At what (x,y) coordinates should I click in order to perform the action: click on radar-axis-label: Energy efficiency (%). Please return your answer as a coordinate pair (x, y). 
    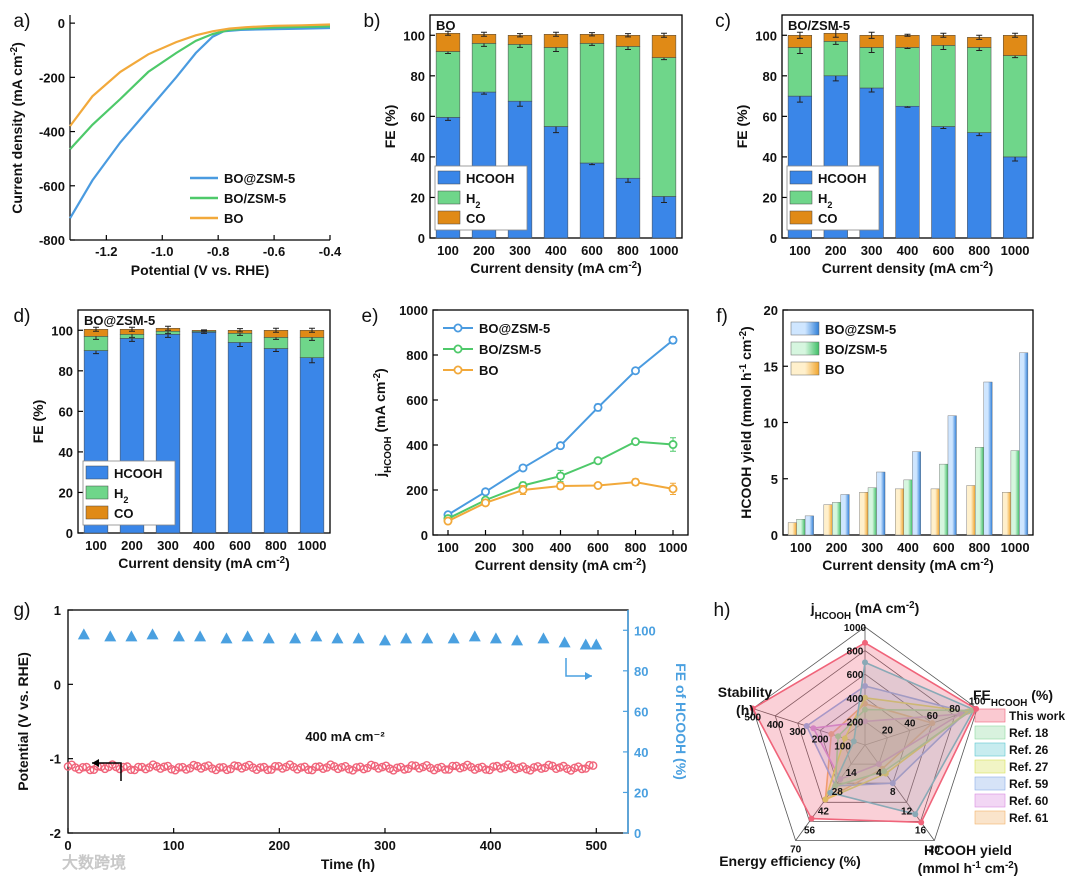
    Looking at the image, I should click on (790, 861).